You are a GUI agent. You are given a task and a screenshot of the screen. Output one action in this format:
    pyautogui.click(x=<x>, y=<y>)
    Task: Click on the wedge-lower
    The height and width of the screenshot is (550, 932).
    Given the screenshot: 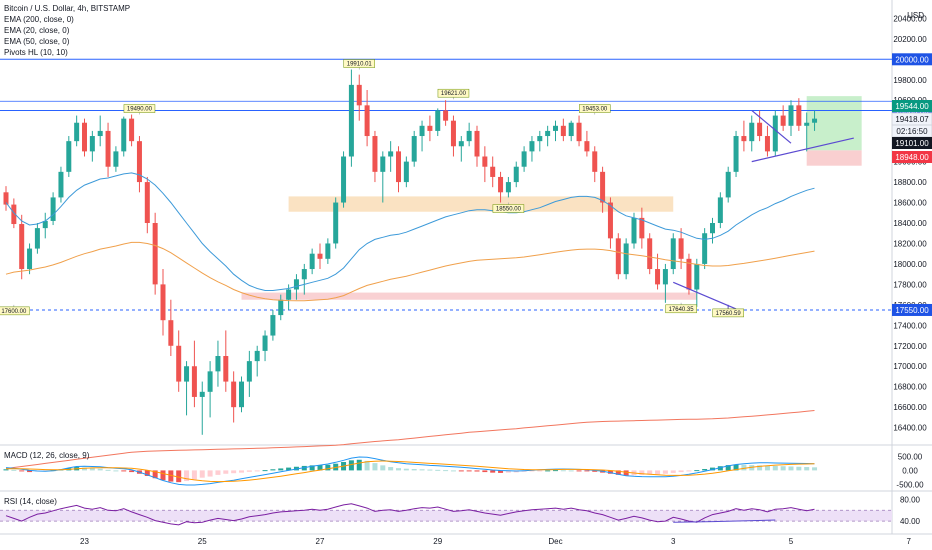 What is the action you would take?
    pyautogui.click(x=802, y=150)
    